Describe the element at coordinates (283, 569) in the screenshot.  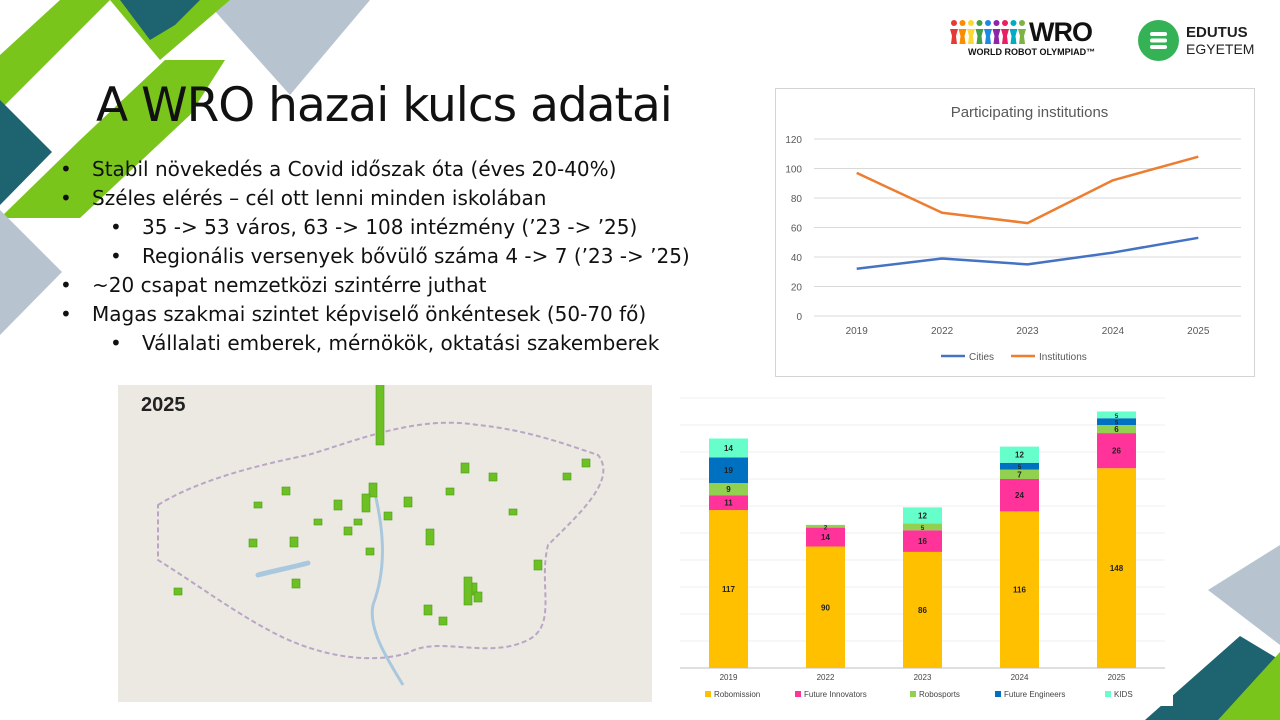
I see `map-lake` at that location.